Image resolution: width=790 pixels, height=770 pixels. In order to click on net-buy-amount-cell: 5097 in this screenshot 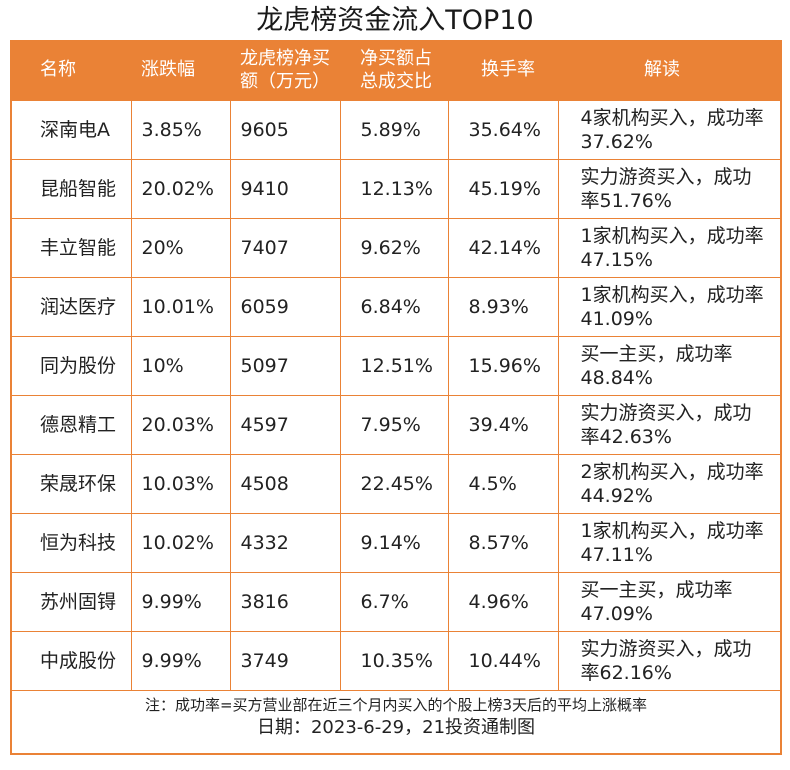, I will do `click(285, 365)`.